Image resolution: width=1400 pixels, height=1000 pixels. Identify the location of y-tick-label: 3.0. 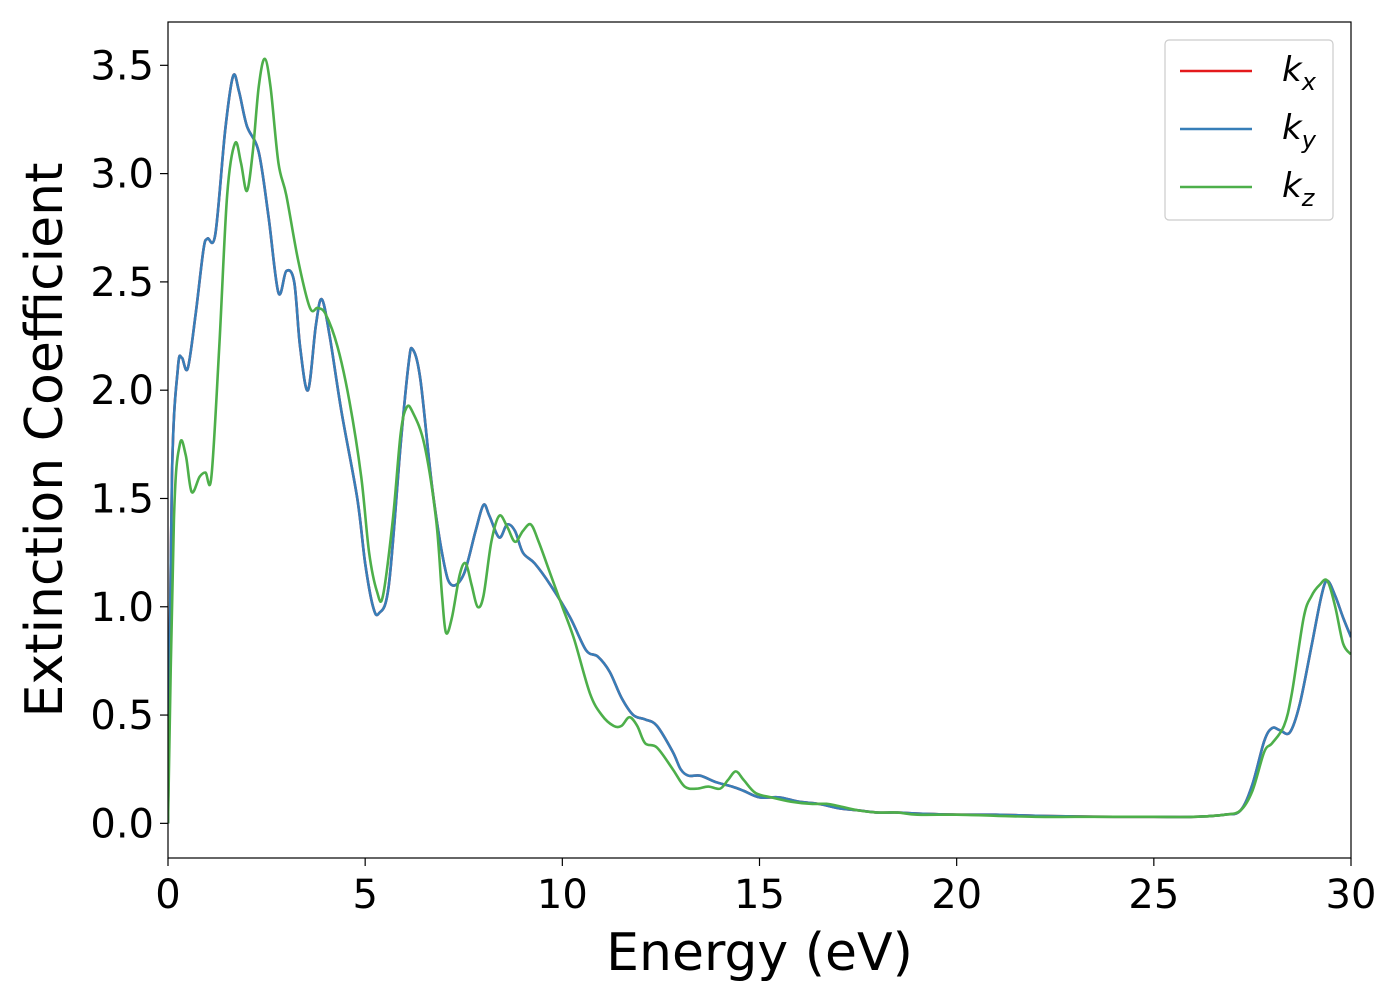
(122, 175).